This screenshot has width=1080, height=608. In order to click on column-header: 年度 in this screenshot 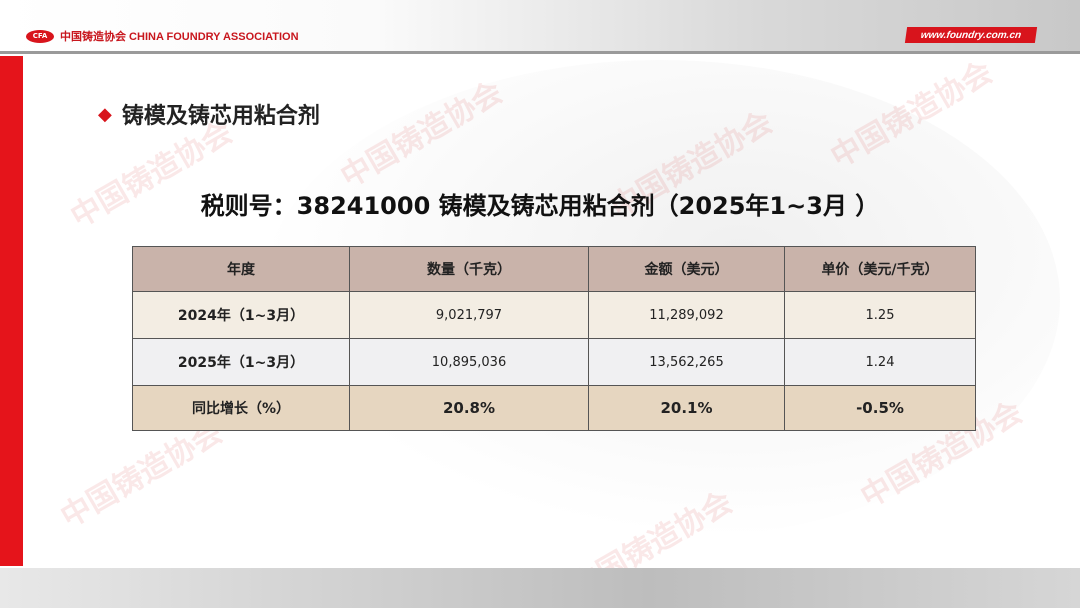, I will do `click(241, 269)`.